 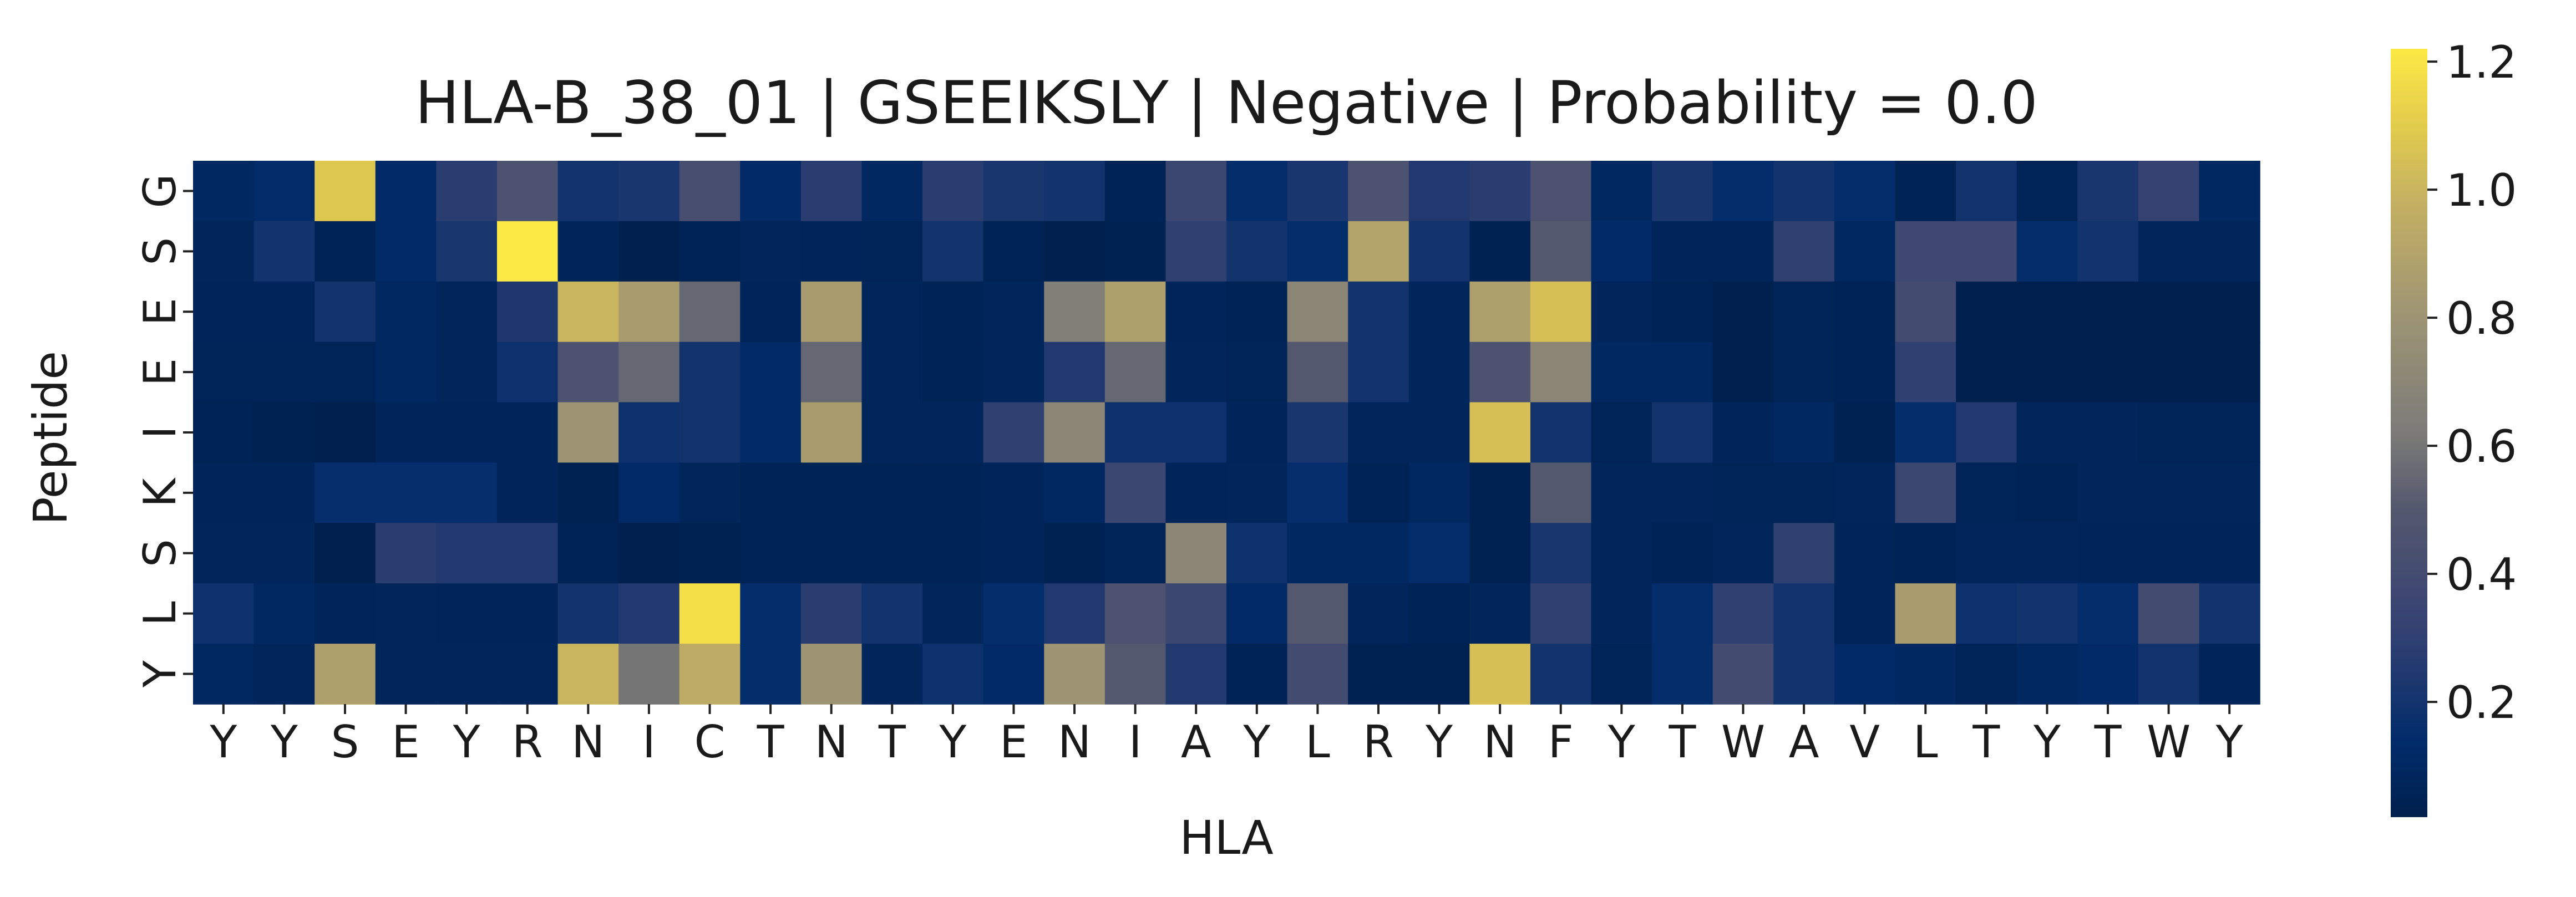 What do you see at coordinates (1561, 742) in the screenshot?
I see `x-tick-label: F` at bounding box center [1561, 742].